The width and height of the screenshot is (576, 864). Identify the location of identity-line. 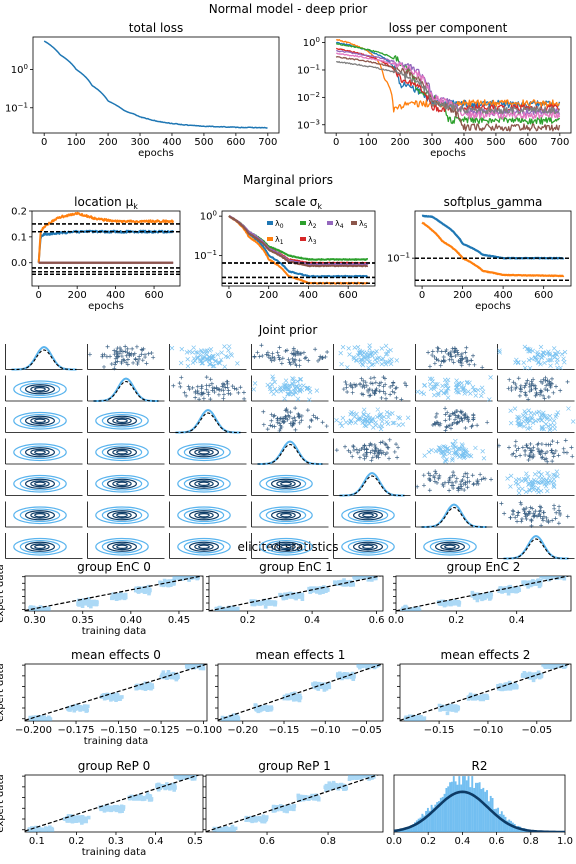
(300, 692).